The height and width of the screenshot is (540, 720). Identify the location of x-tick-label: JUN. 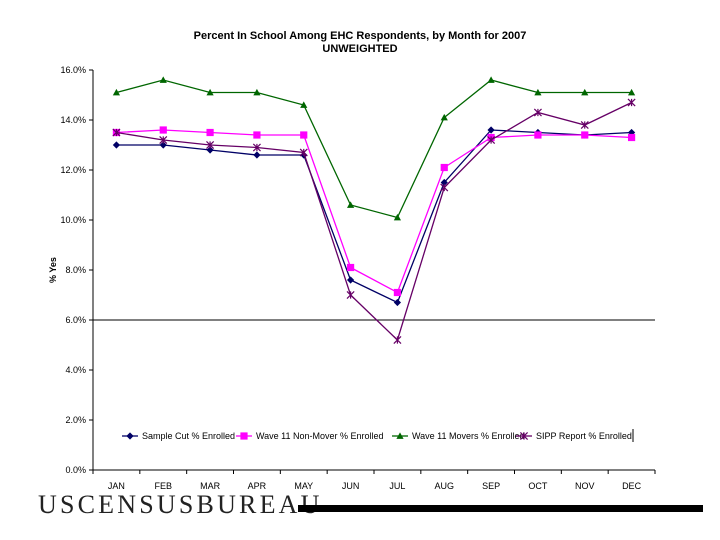
(351, 486).